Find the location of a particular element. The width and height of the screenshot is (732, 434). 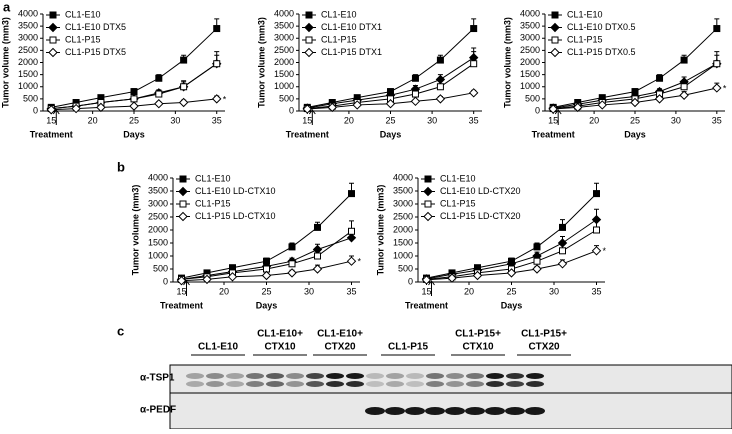

blot-group-label: CL1-P15 is located at coordinates (408, 347).